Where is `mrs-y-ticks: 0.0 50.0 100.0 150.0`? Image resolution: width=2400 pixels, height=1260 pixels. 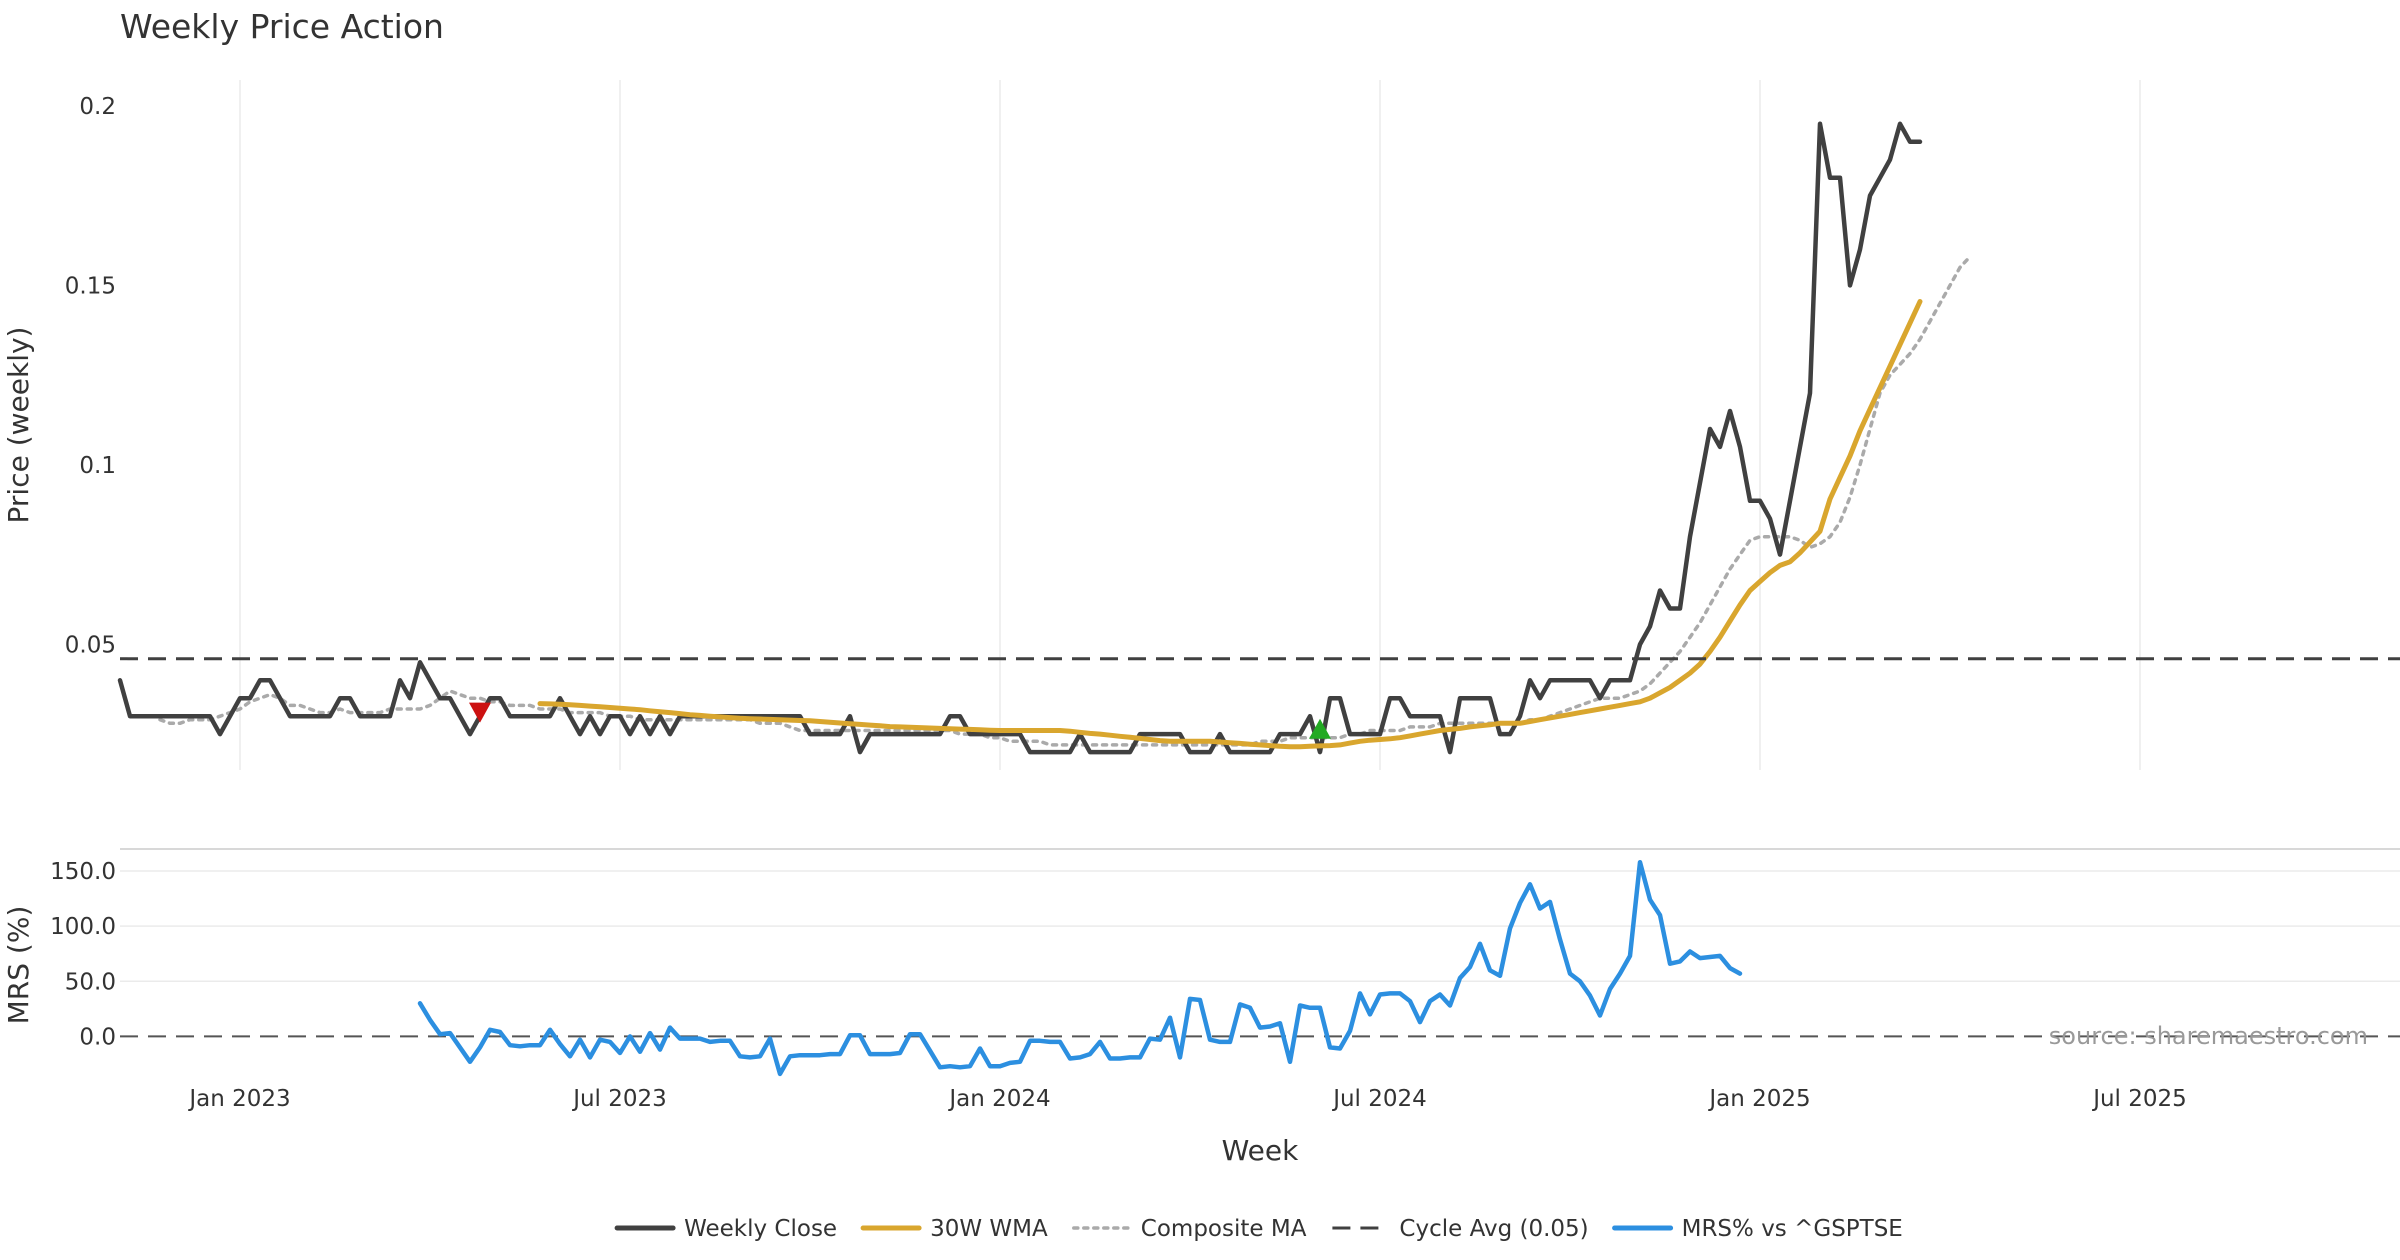 mrs-y-ticks: 0.0 50.0 100.0 150.0 is located at coordinates (83, 954).